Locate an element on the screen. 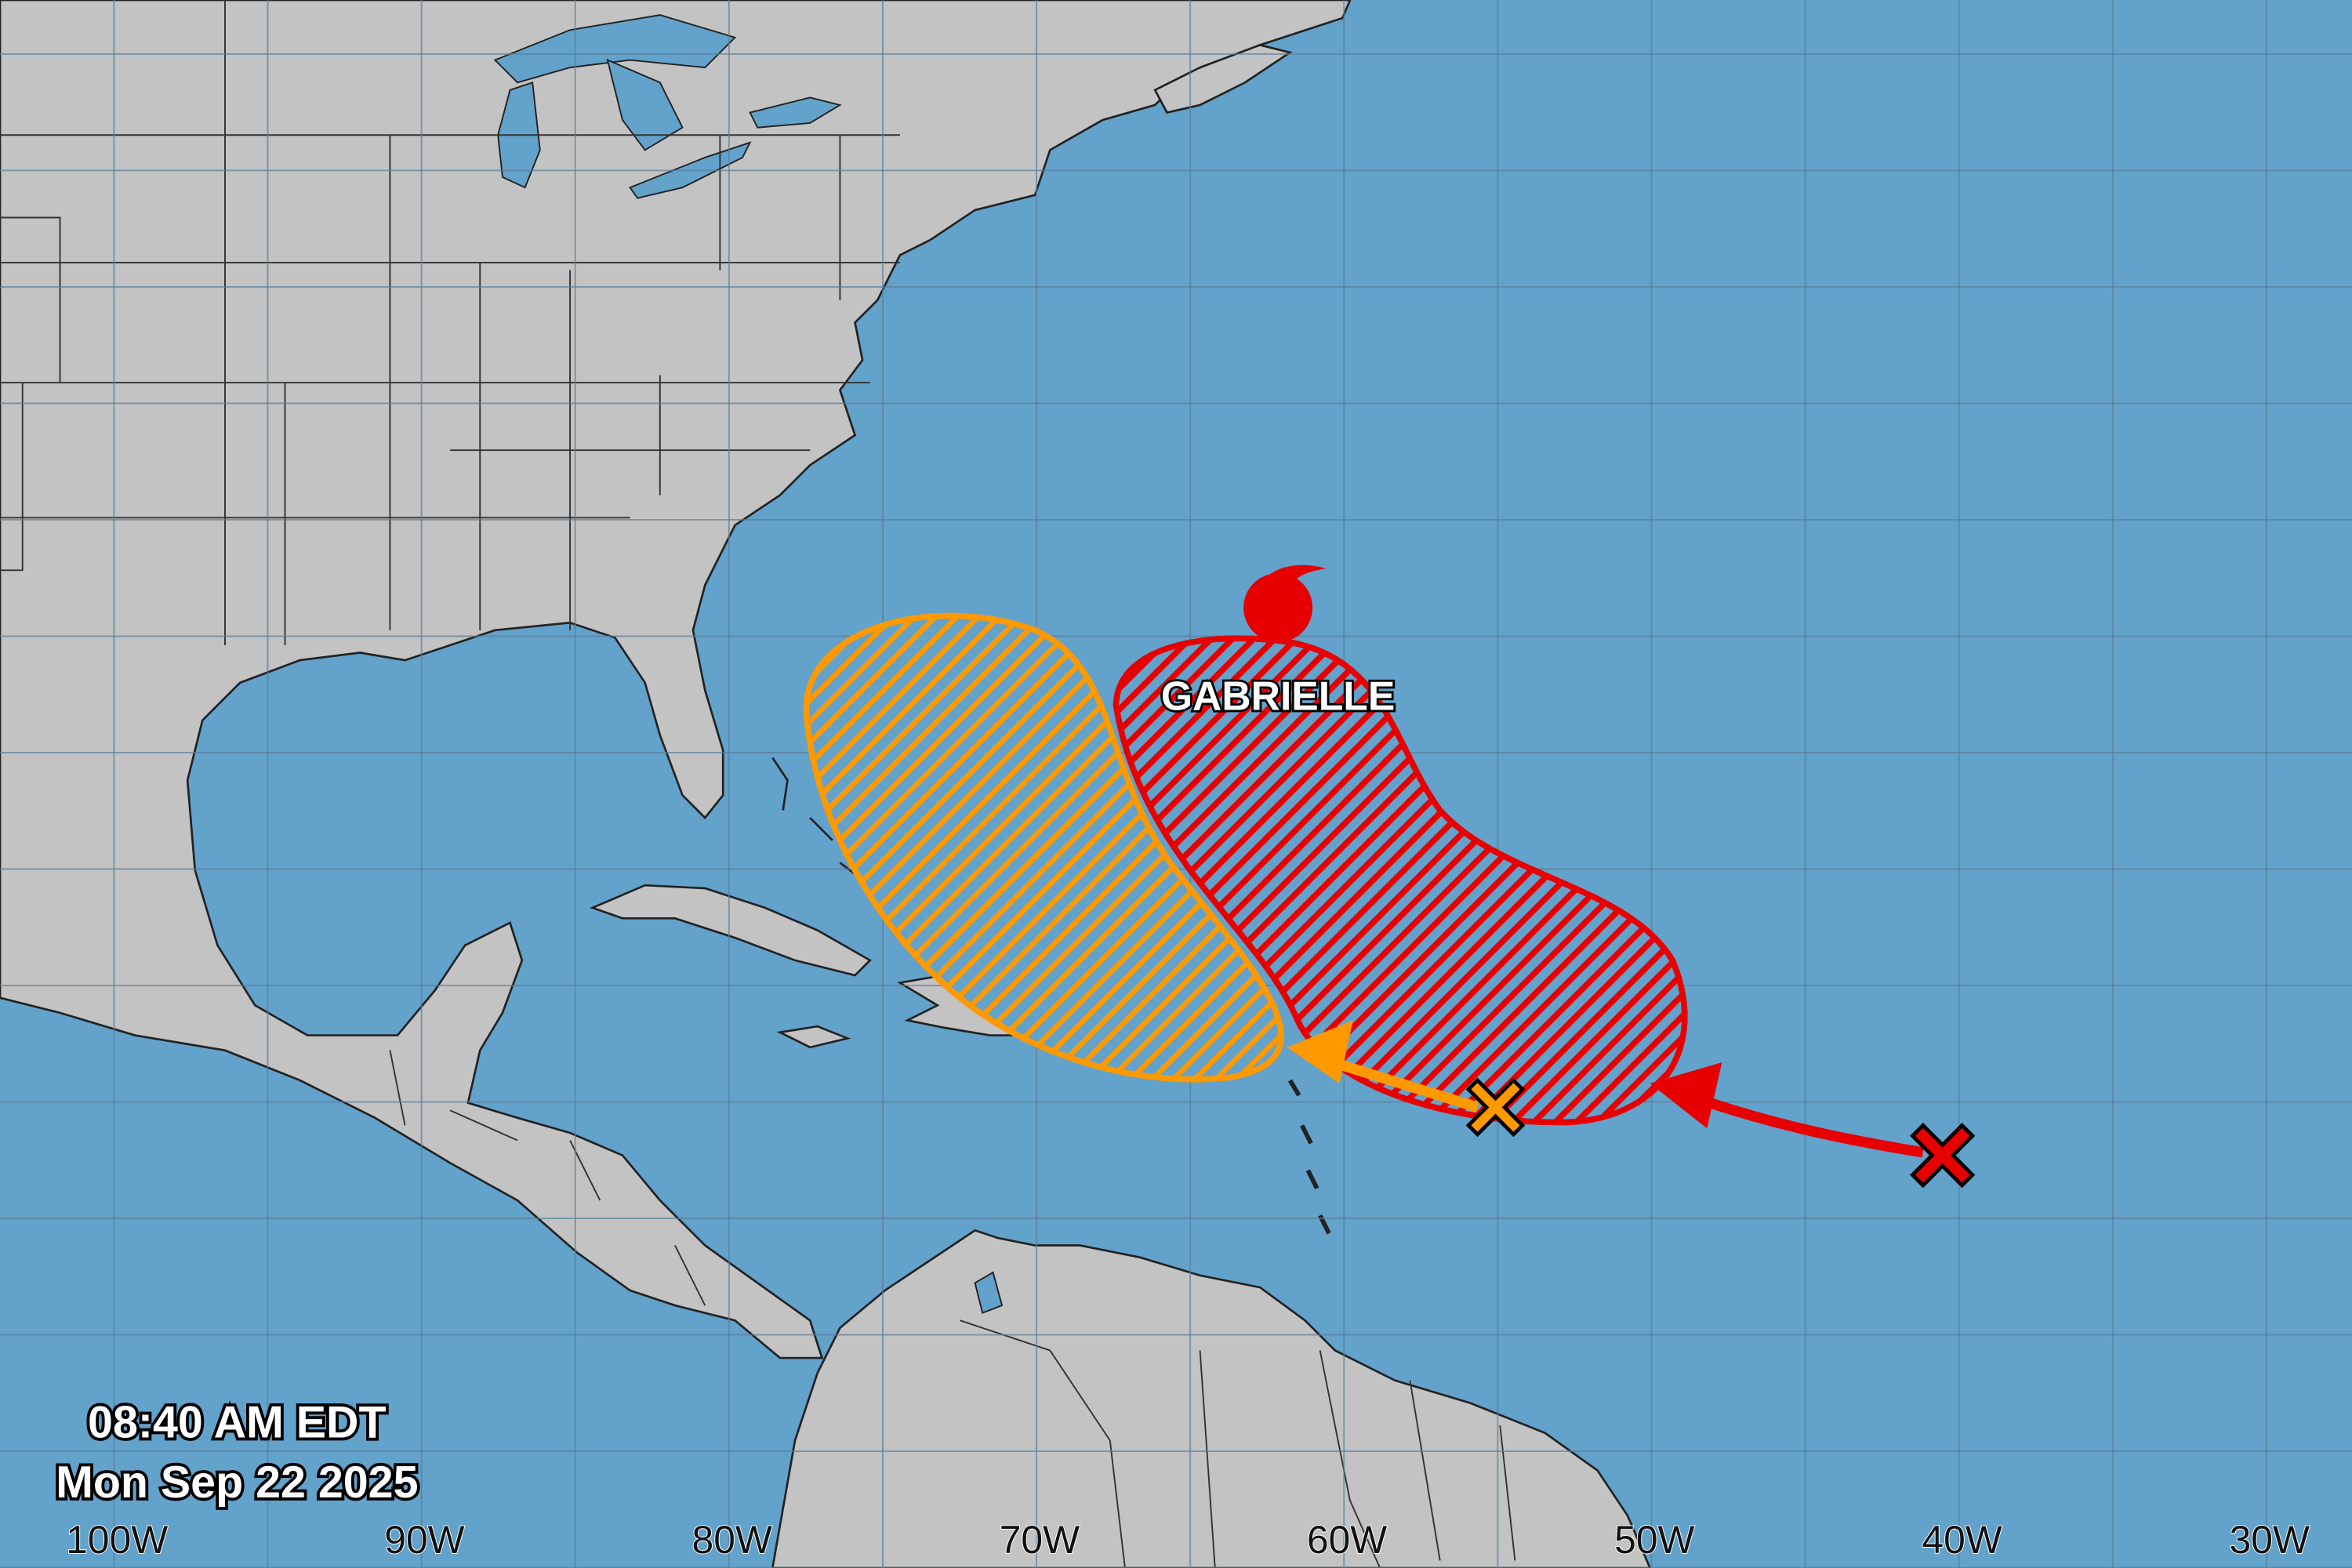 The width and height of the screenshot is (2352, 1568). hurricane-icon is located at coordinates (1285, 603).